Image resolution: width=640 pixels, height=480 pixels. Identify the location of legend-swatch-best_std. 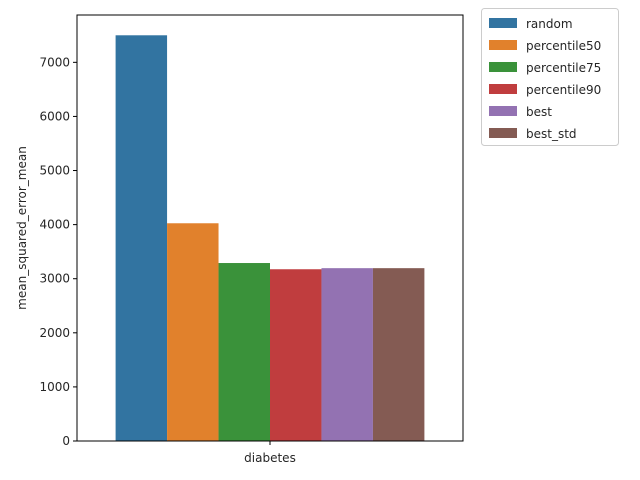
(503, 133).